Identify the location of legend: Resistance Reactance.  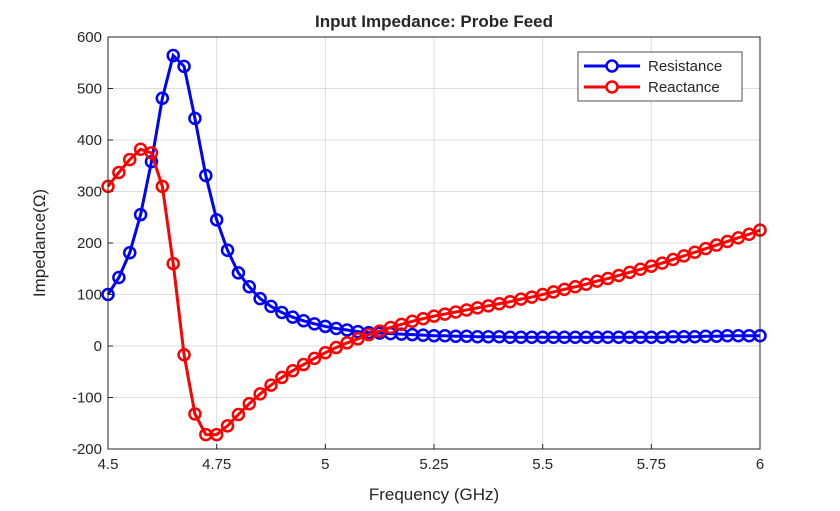
(660, 76).